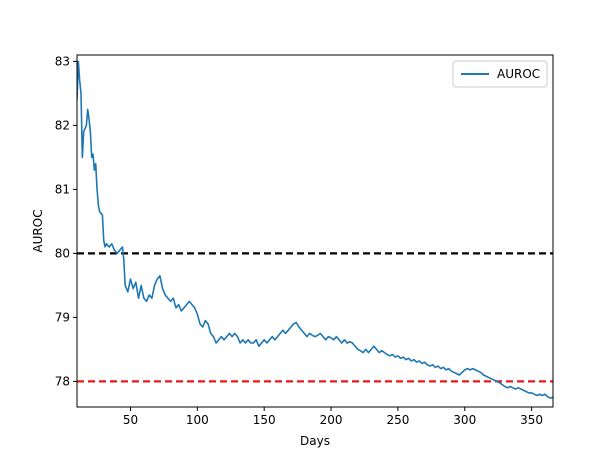  What do you see at coordinates (62, 317) in the screenshot?
I see `y-tick-label-79: 79` at bounding box center [62, 317].